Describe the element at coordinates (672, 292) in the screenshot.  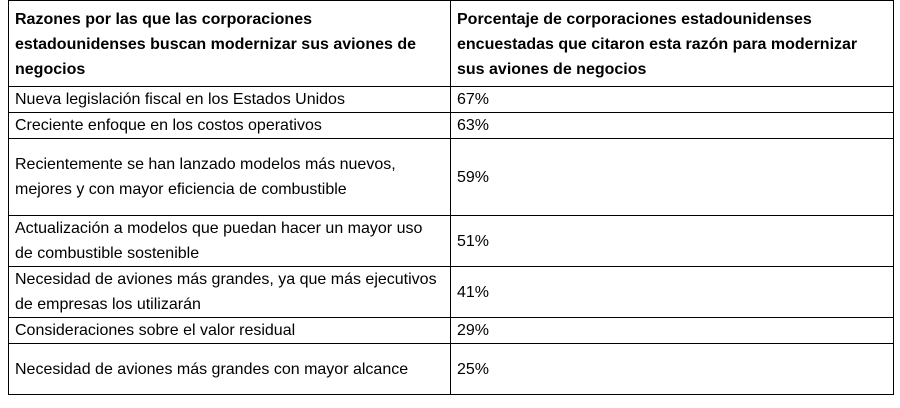
I see `percent-cell: 41%` at that location.